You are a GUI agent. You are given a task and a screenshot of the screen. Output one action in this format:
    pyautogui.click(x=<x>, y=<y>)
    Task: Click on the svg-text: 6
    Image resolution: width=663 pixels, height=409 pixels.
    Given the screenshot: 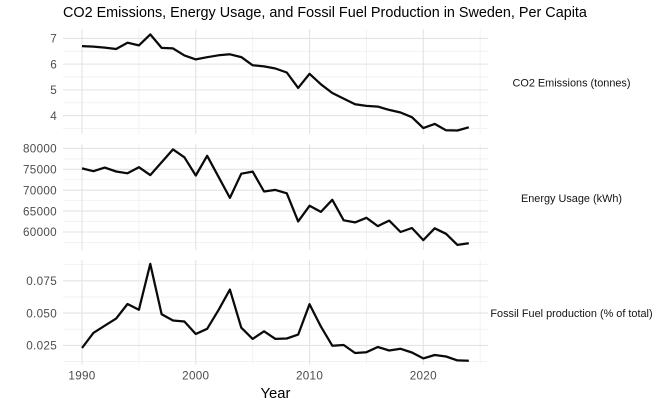 What is the action you would take?
    pyautogui.click(x=53, y=64)
    